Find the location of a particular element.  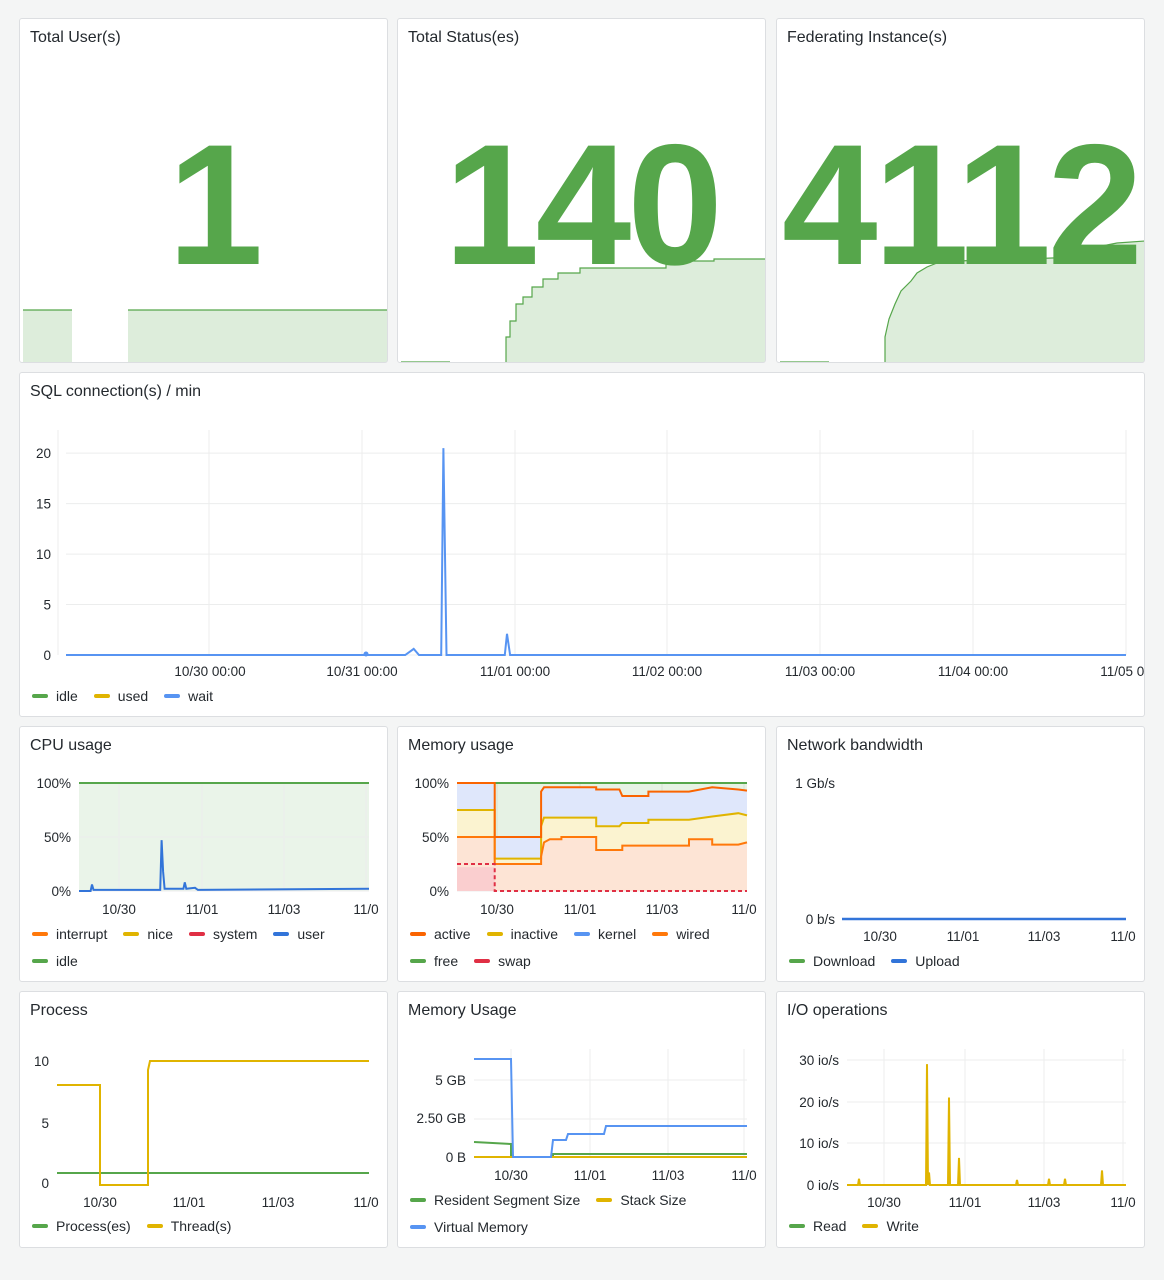

legend-item: Read is located at coordinates (817, 1226).